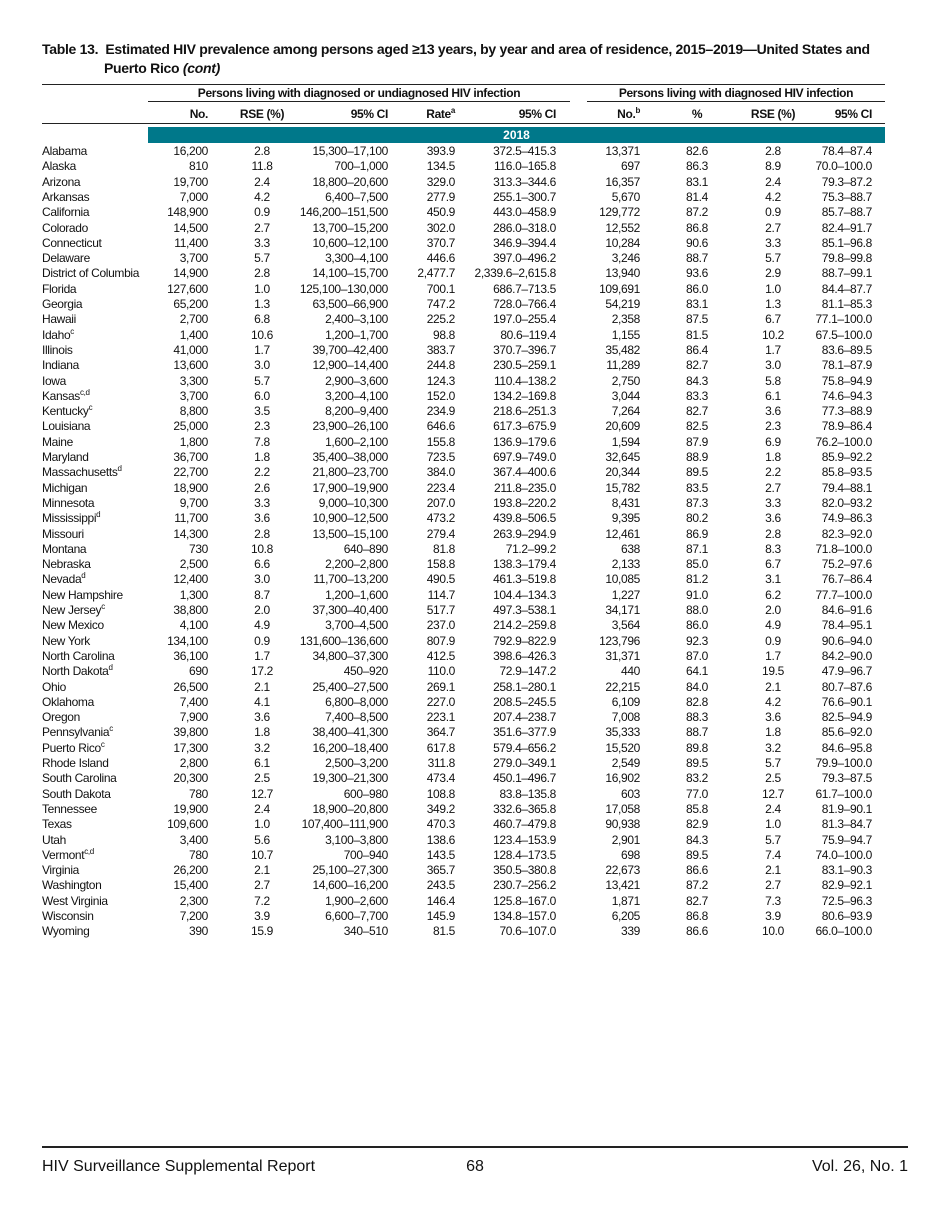 This screenshot has width=950, height=1230. I want to click on table-cell: 77.7–100.0, so click(843, 594).